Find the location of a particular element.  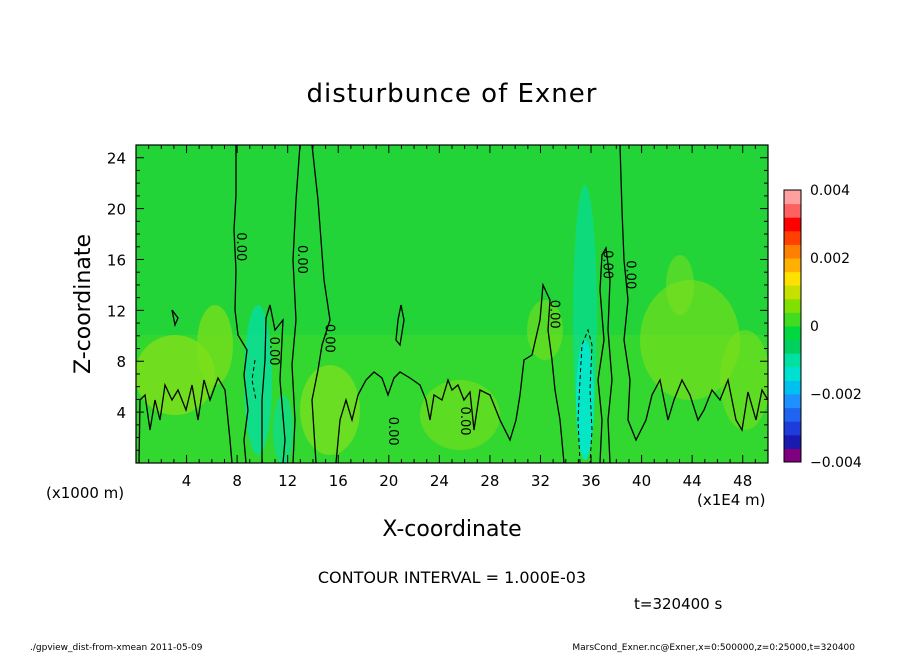

negative-contours is located at coordinates (422, 395).